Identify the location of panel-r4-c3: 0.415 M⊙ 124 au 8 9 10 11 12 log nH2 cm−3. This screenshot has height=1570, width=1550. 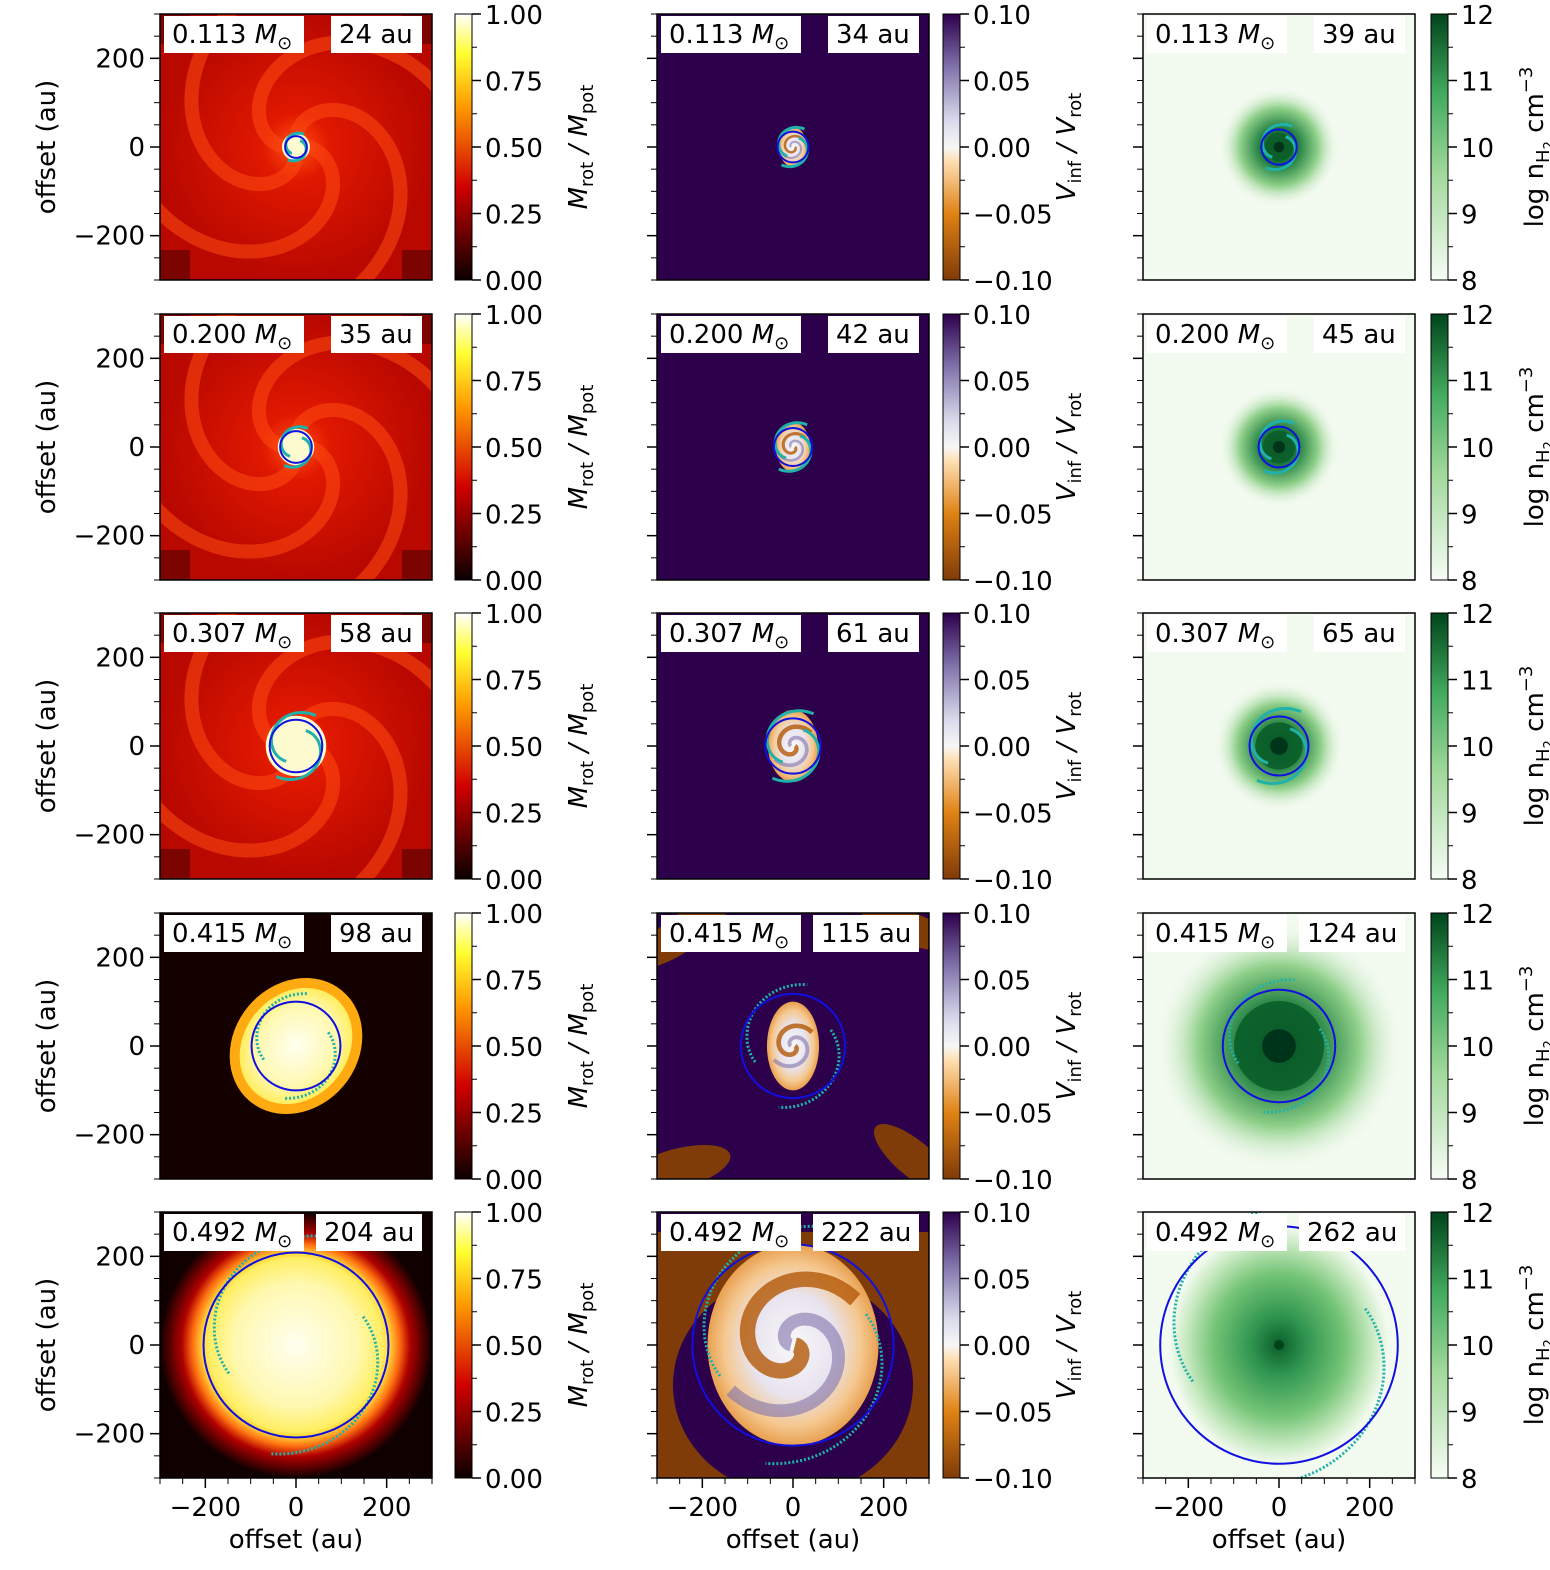
(1341, 1048).